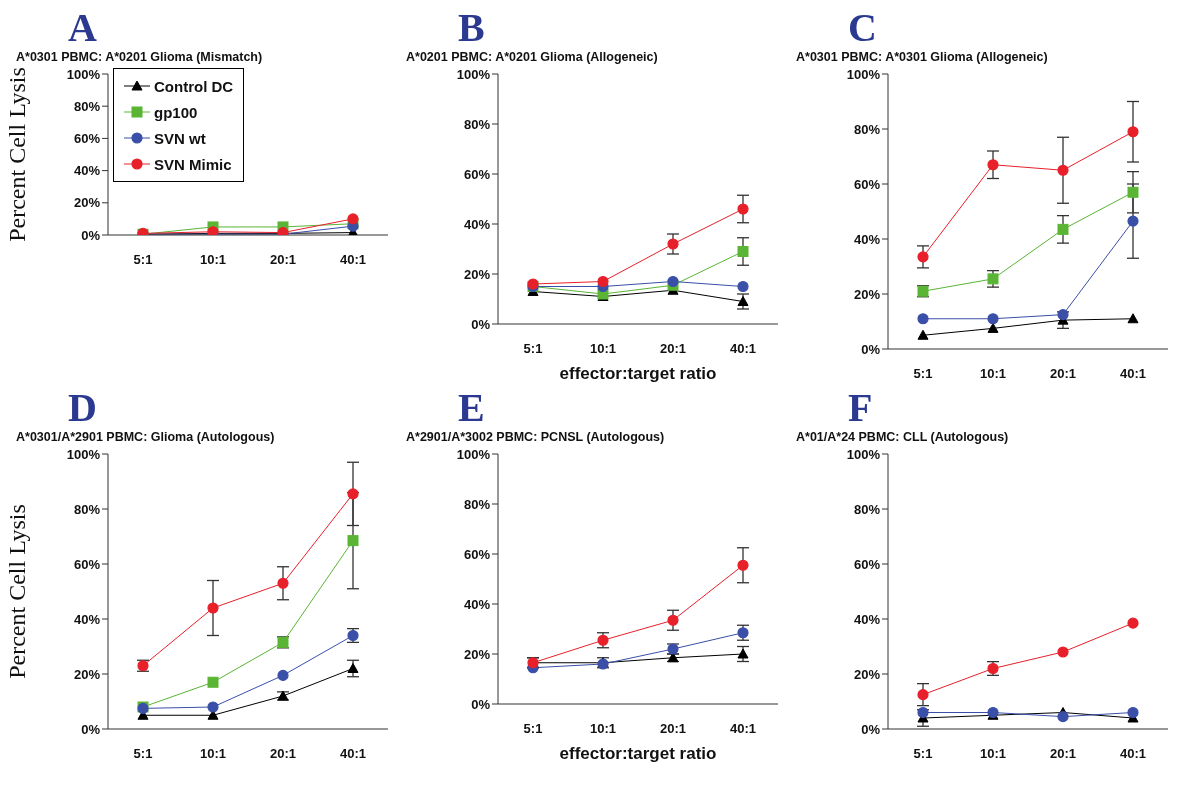 This screenshot has height=790, width=1195. I want to click on chart-subtitle: A*0301 PBMC: A*0301 Glioma (Allogeneic), so click(922, 57).